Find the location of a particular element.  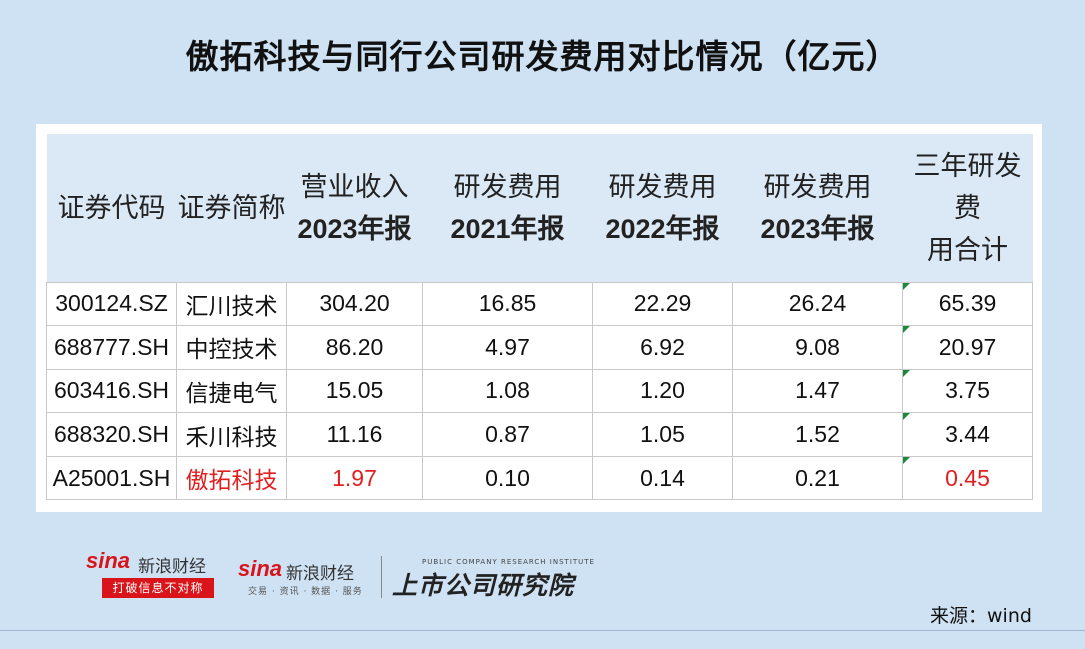

header-rd-2023: 研发费用 2023年报 is located at coordinates (817, 207).